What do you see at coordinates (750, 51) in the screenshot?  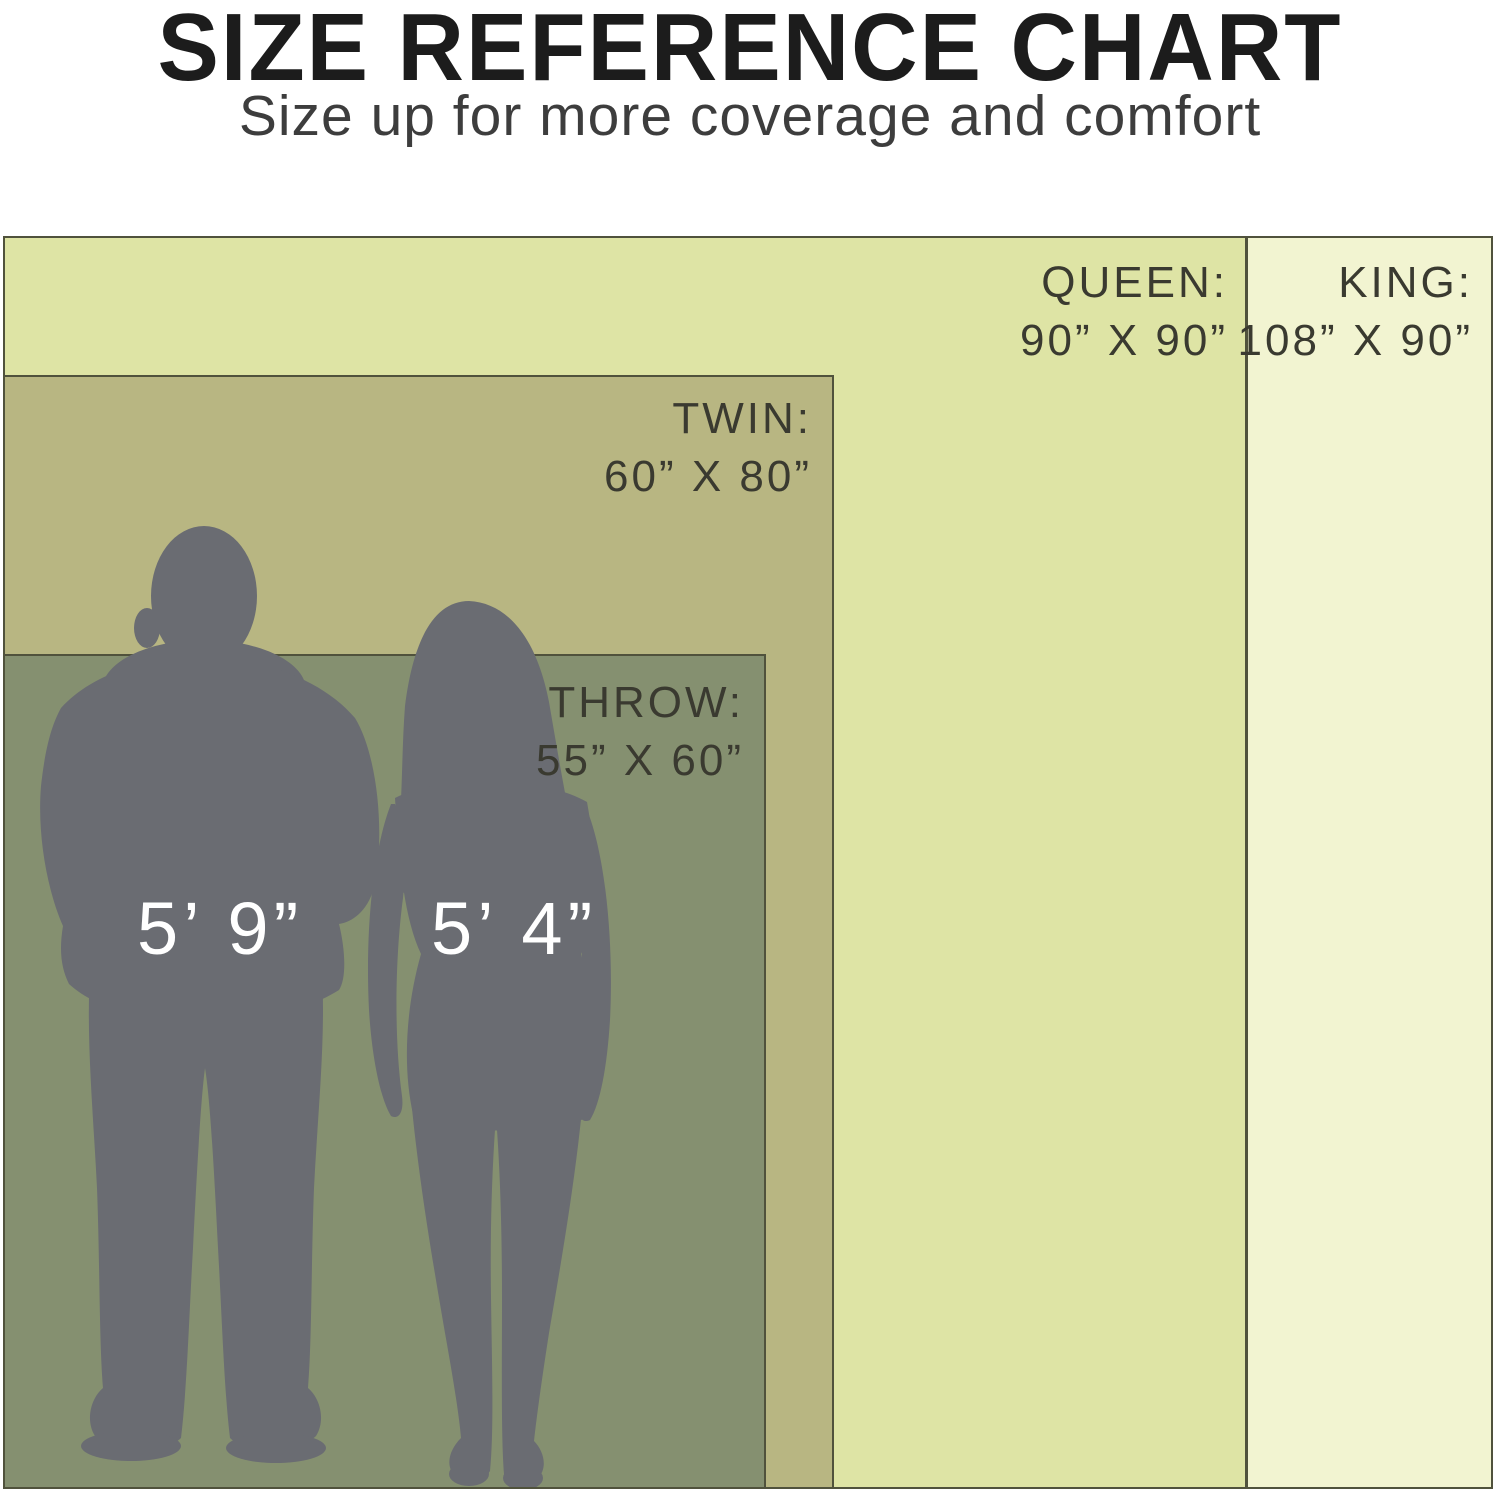 I see `page-title: SIZE REFERENCE CHART` at bounding box center [750, 51].